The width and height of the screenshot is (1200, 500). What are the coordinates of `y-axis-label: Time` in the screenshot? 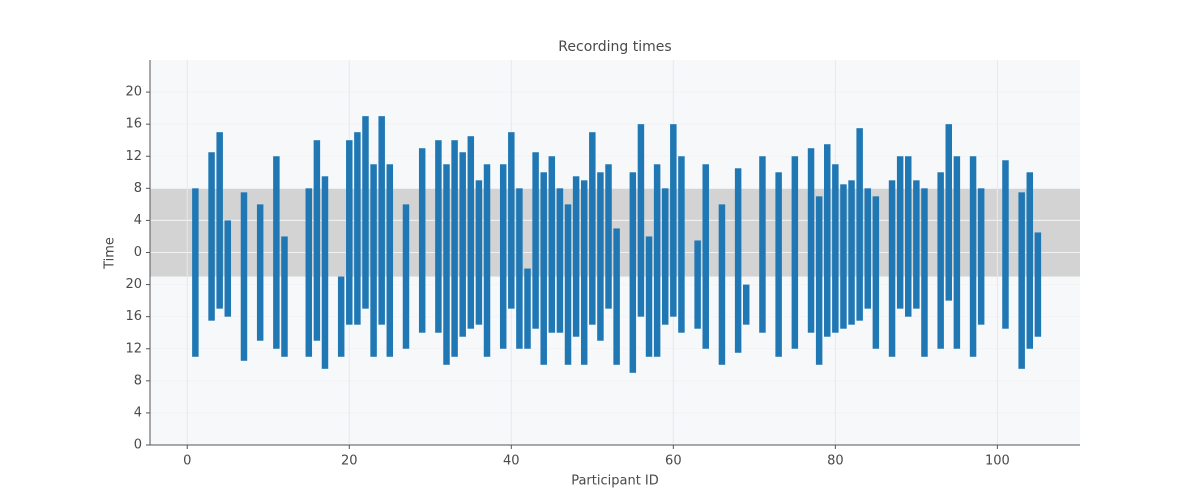 It's located at (110, 253).